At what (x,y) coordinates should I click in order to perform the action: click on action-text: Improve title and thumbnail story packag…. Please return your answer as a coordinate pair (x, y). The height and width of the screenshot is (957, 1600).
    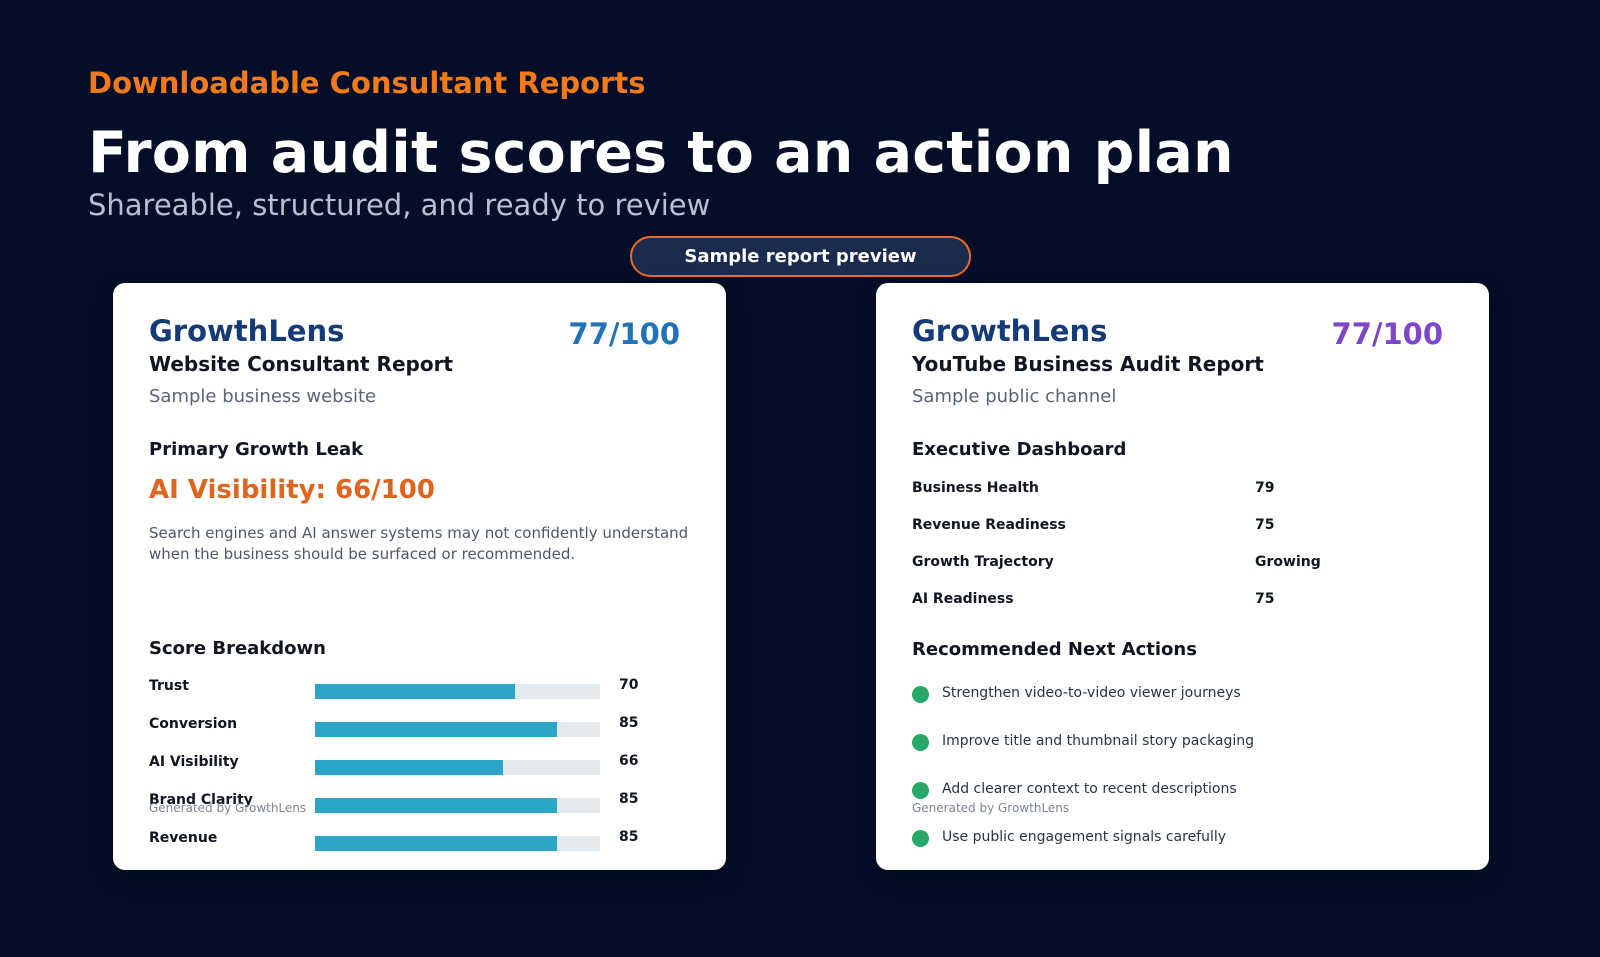
    Looking at the image, I should click on (1098, 741).